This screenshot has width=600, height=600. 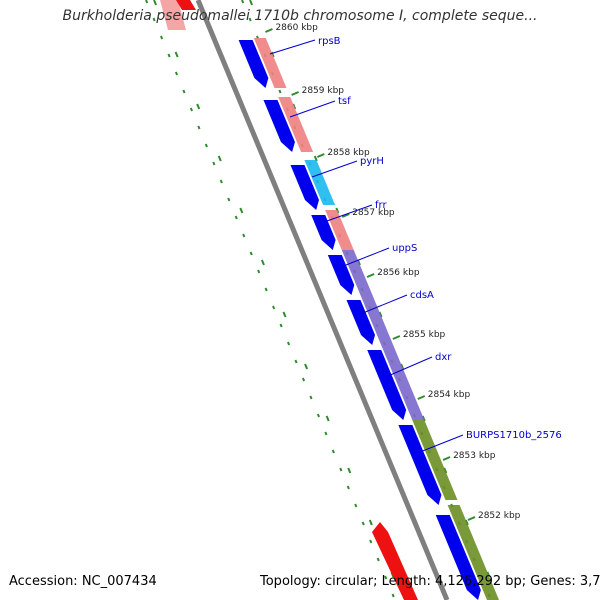 What do you see at coordinates (474, 456) in the screenshot?
I see `kbp-label: 2853 kbp` at bounding box center [474, 456].